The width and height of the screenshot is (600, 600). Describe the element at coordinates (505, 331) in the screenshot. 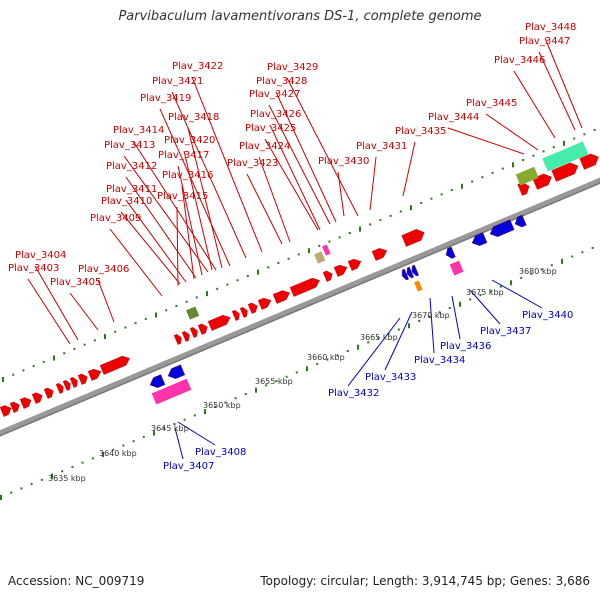

I see `reverse-gene-label: Plav_3437` at that location.